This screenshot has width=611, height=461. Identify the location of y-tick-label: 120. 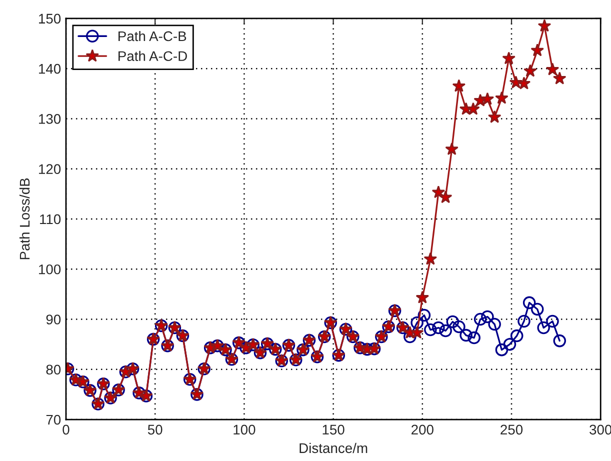
(50, 169).